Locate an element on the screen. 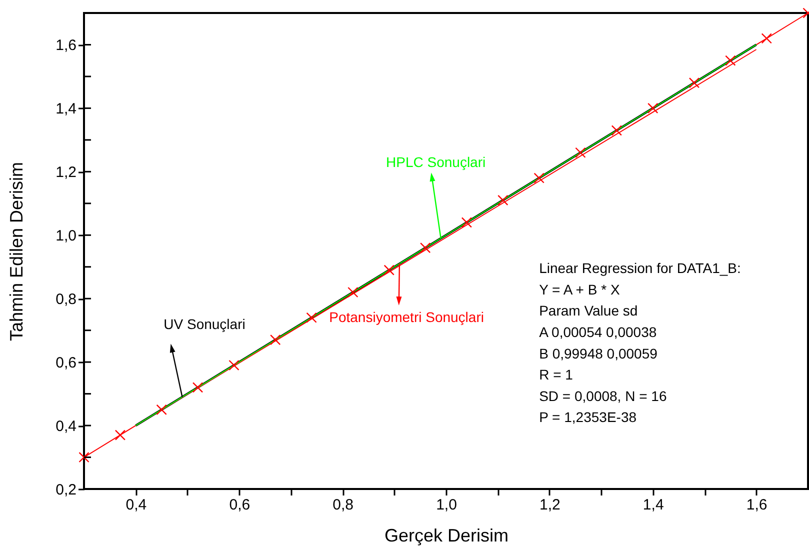 The width and height of the screenshot is (809, 556). x-tick-label: 1,6 is located at coordinates (757, 505).